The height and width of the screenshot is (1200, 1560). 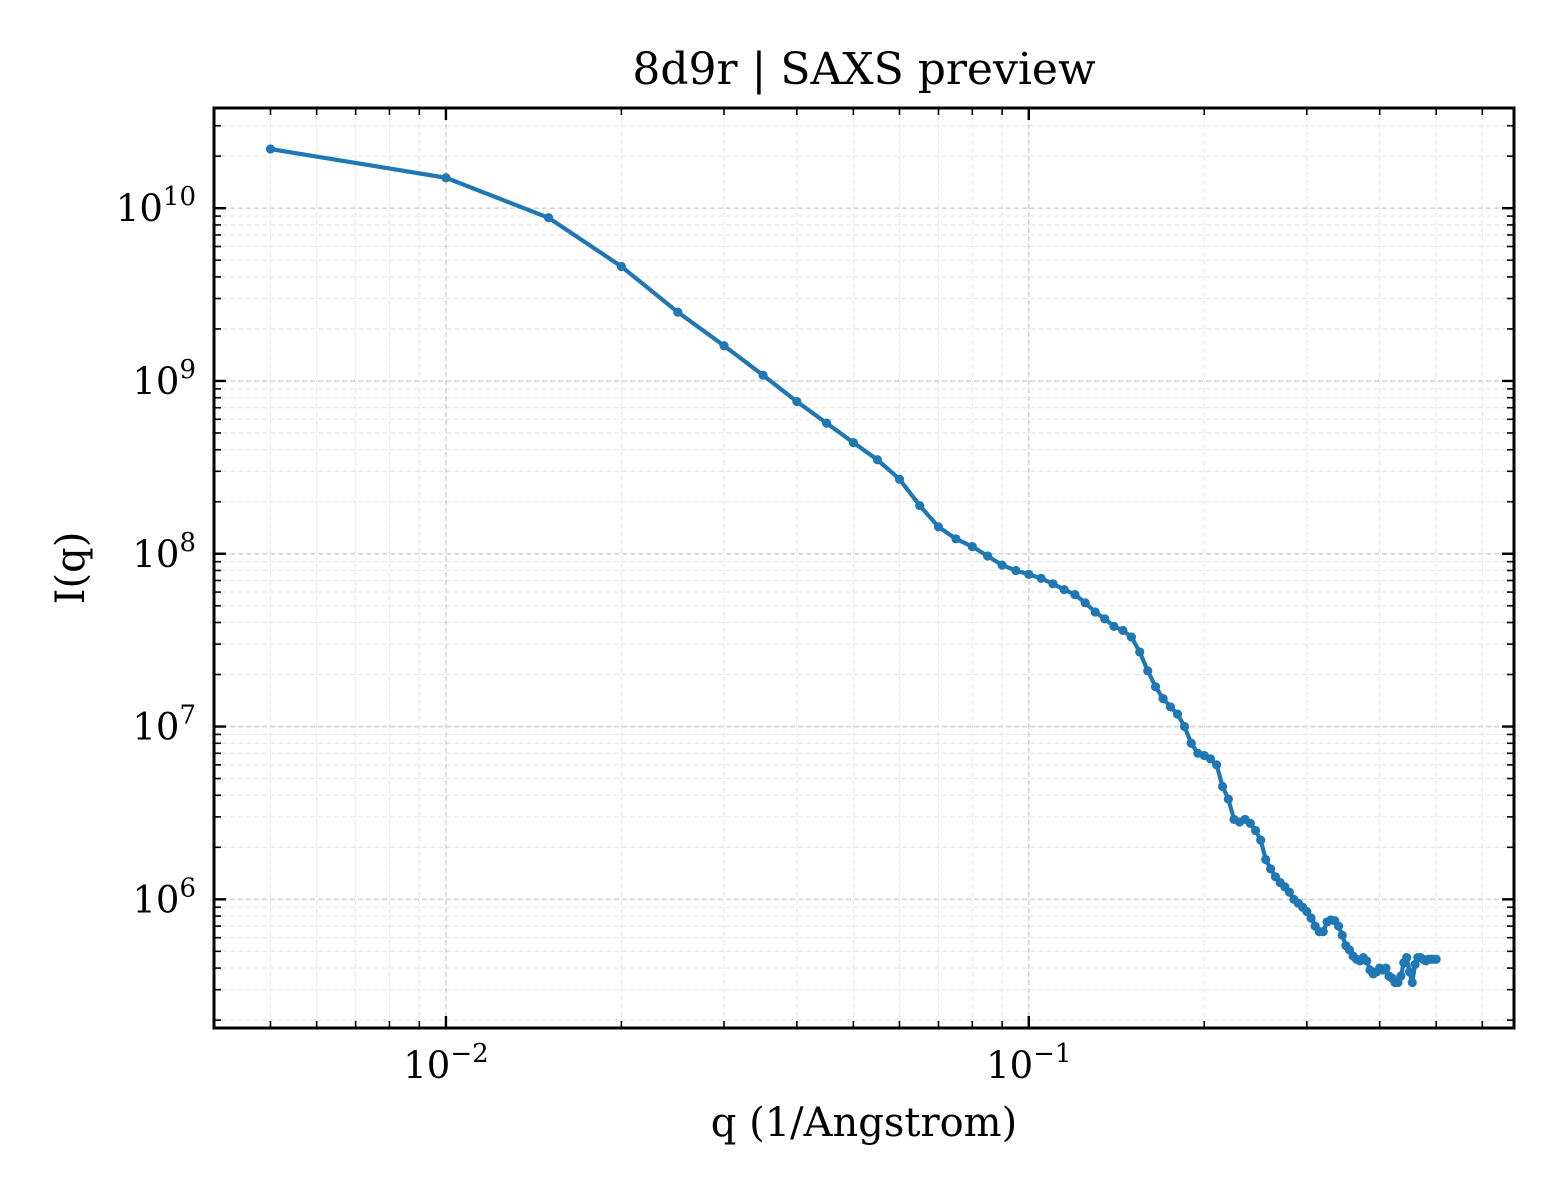 I want to click on y-tick-label: 1010, so click(x=156, y=206).